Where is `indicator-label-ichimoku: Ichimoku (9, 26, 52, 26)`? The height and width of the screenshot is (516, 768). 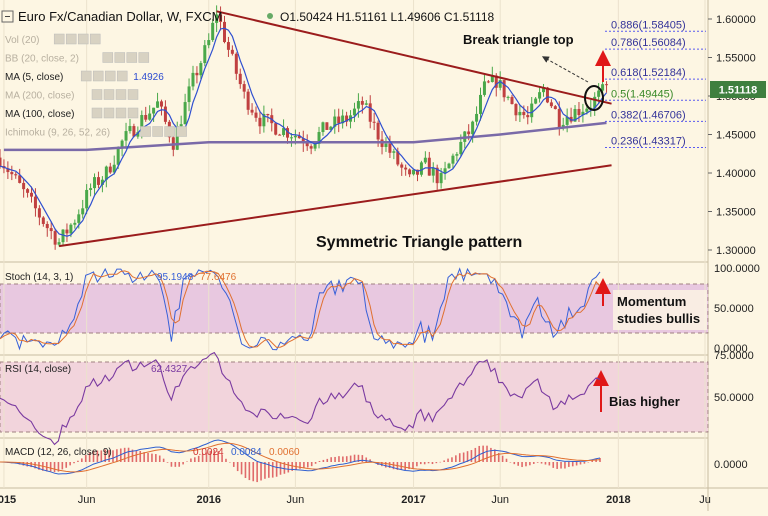 indicator-label-ichimoku: Ichimoku (9, 26, 52, 26) is located at coordinates (57, 133).